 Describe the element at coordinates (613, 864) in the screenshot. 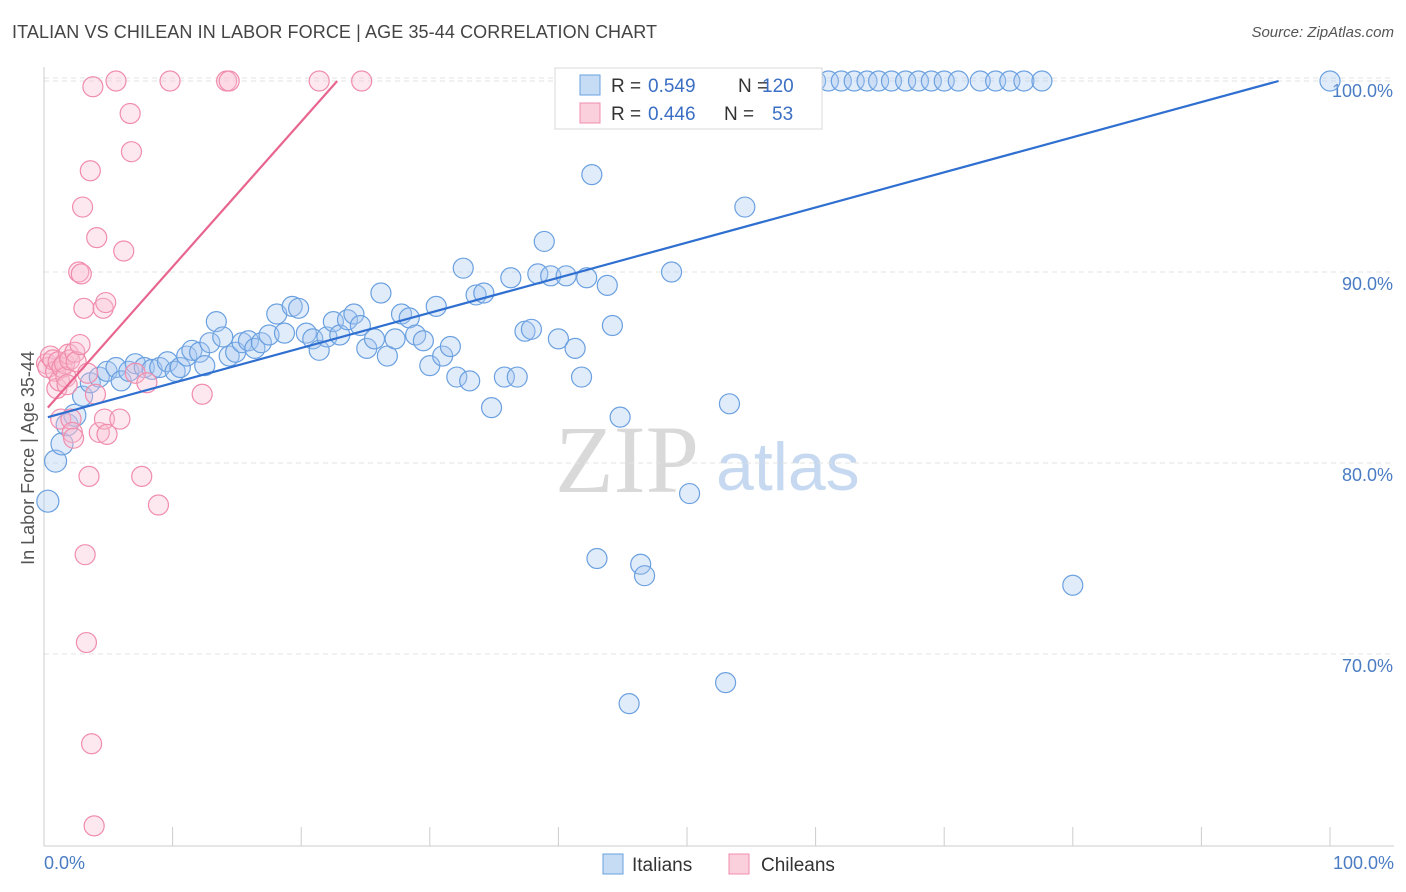

I see `bottom-legend-swatch-italians` at that location.